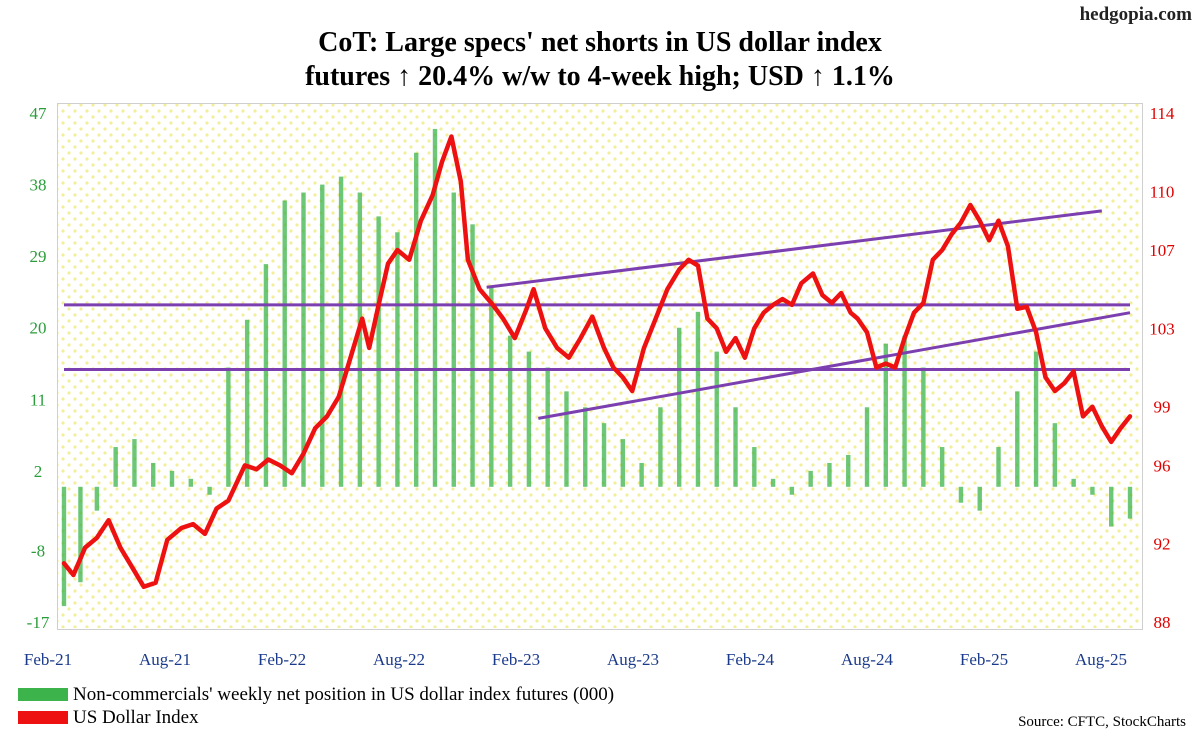 The width and height of the screenshot is (1200, 739). Describe the element at coordinates (1162, 250) in the screenshot. I see `right-tick-label-2: 107` at that location.